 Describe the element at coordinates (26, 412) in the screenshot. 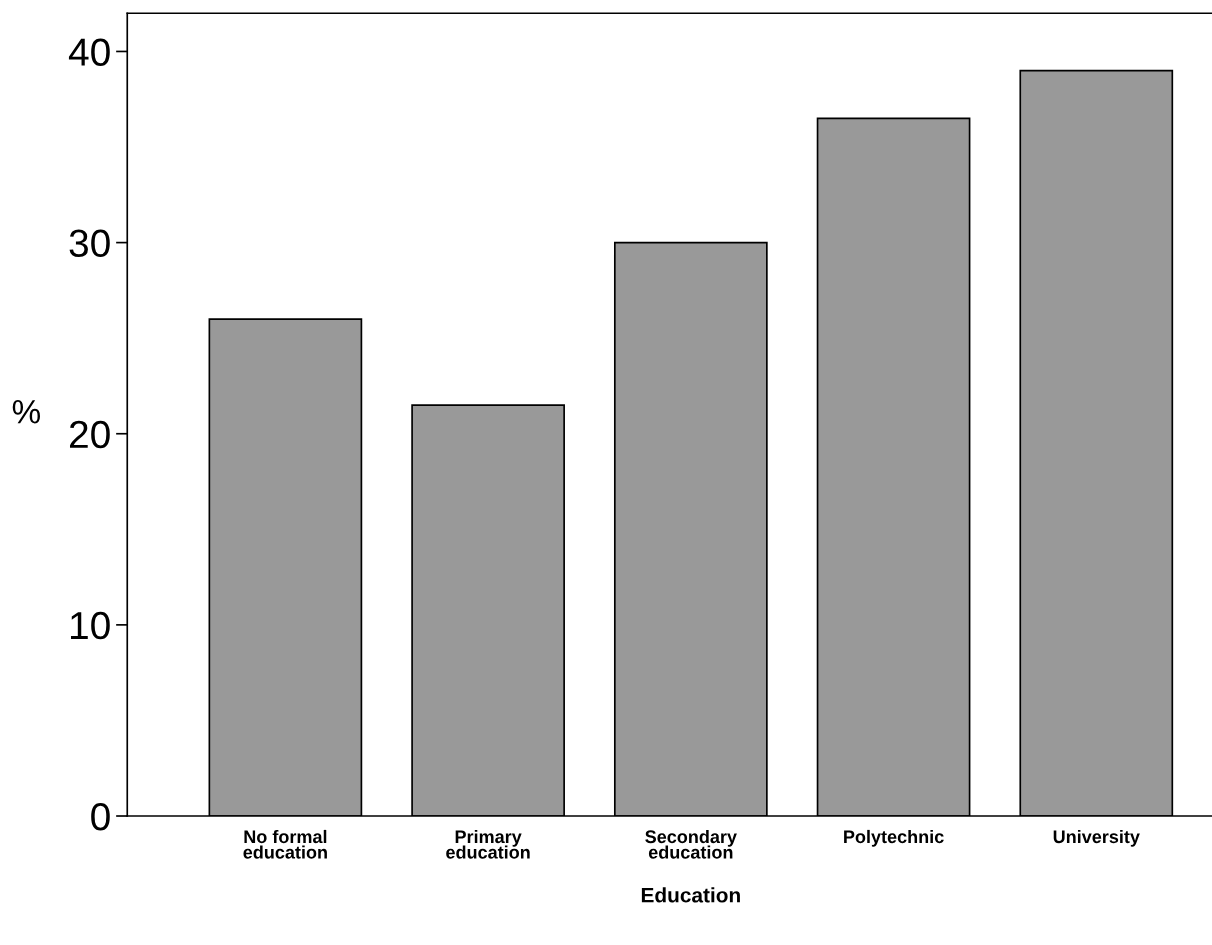

I see `y-axis-title: %` at that location.